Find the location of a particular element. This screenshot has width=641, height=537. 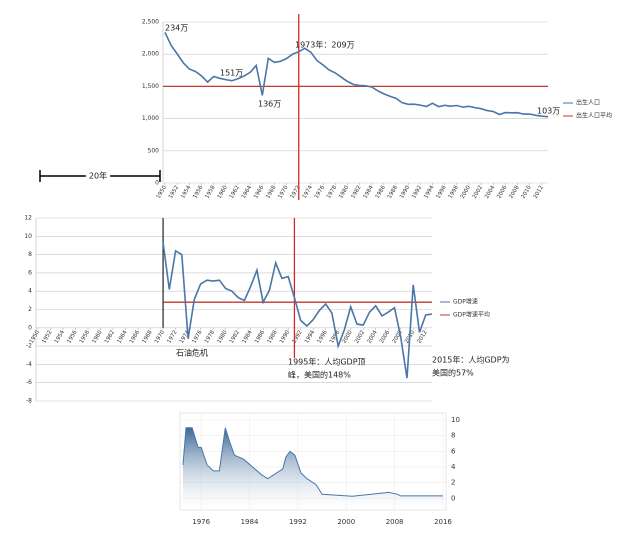

y-tick-label: 2,500 is located at coordinates (150, 22).